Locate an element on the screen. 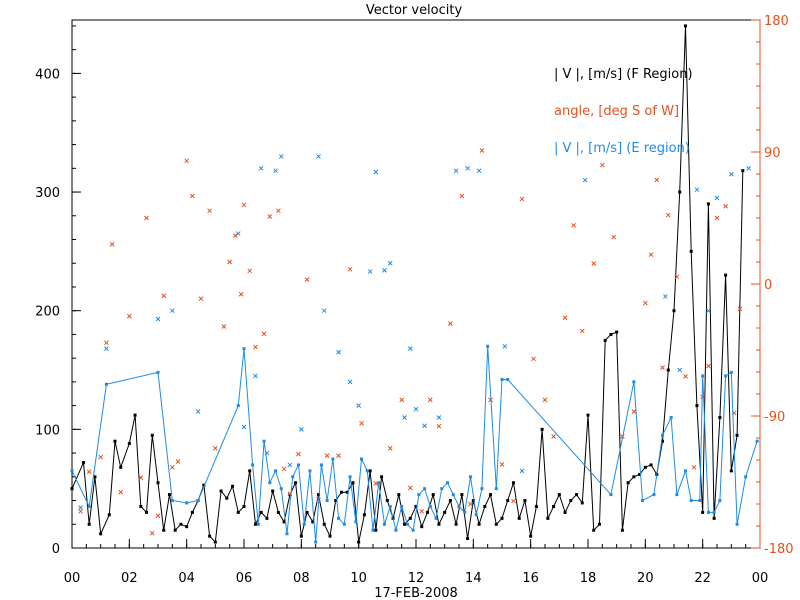 The width and height of the screenshot is (800, 600). y-axis-right: -180 -90 0 90 180 is located at coordinates (772, 285).